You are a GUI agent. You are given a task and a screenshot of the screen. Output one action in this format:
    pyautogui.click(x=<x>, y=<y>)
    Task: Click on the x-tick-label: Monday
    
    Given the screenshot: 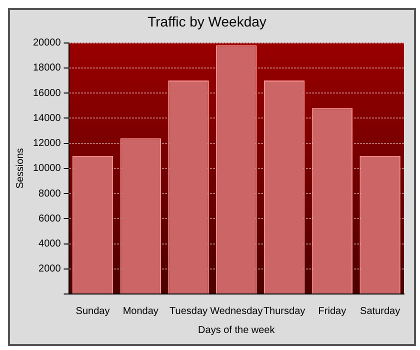 What is the action you would take?
    pyautogui.click(x=140, y=311)
    